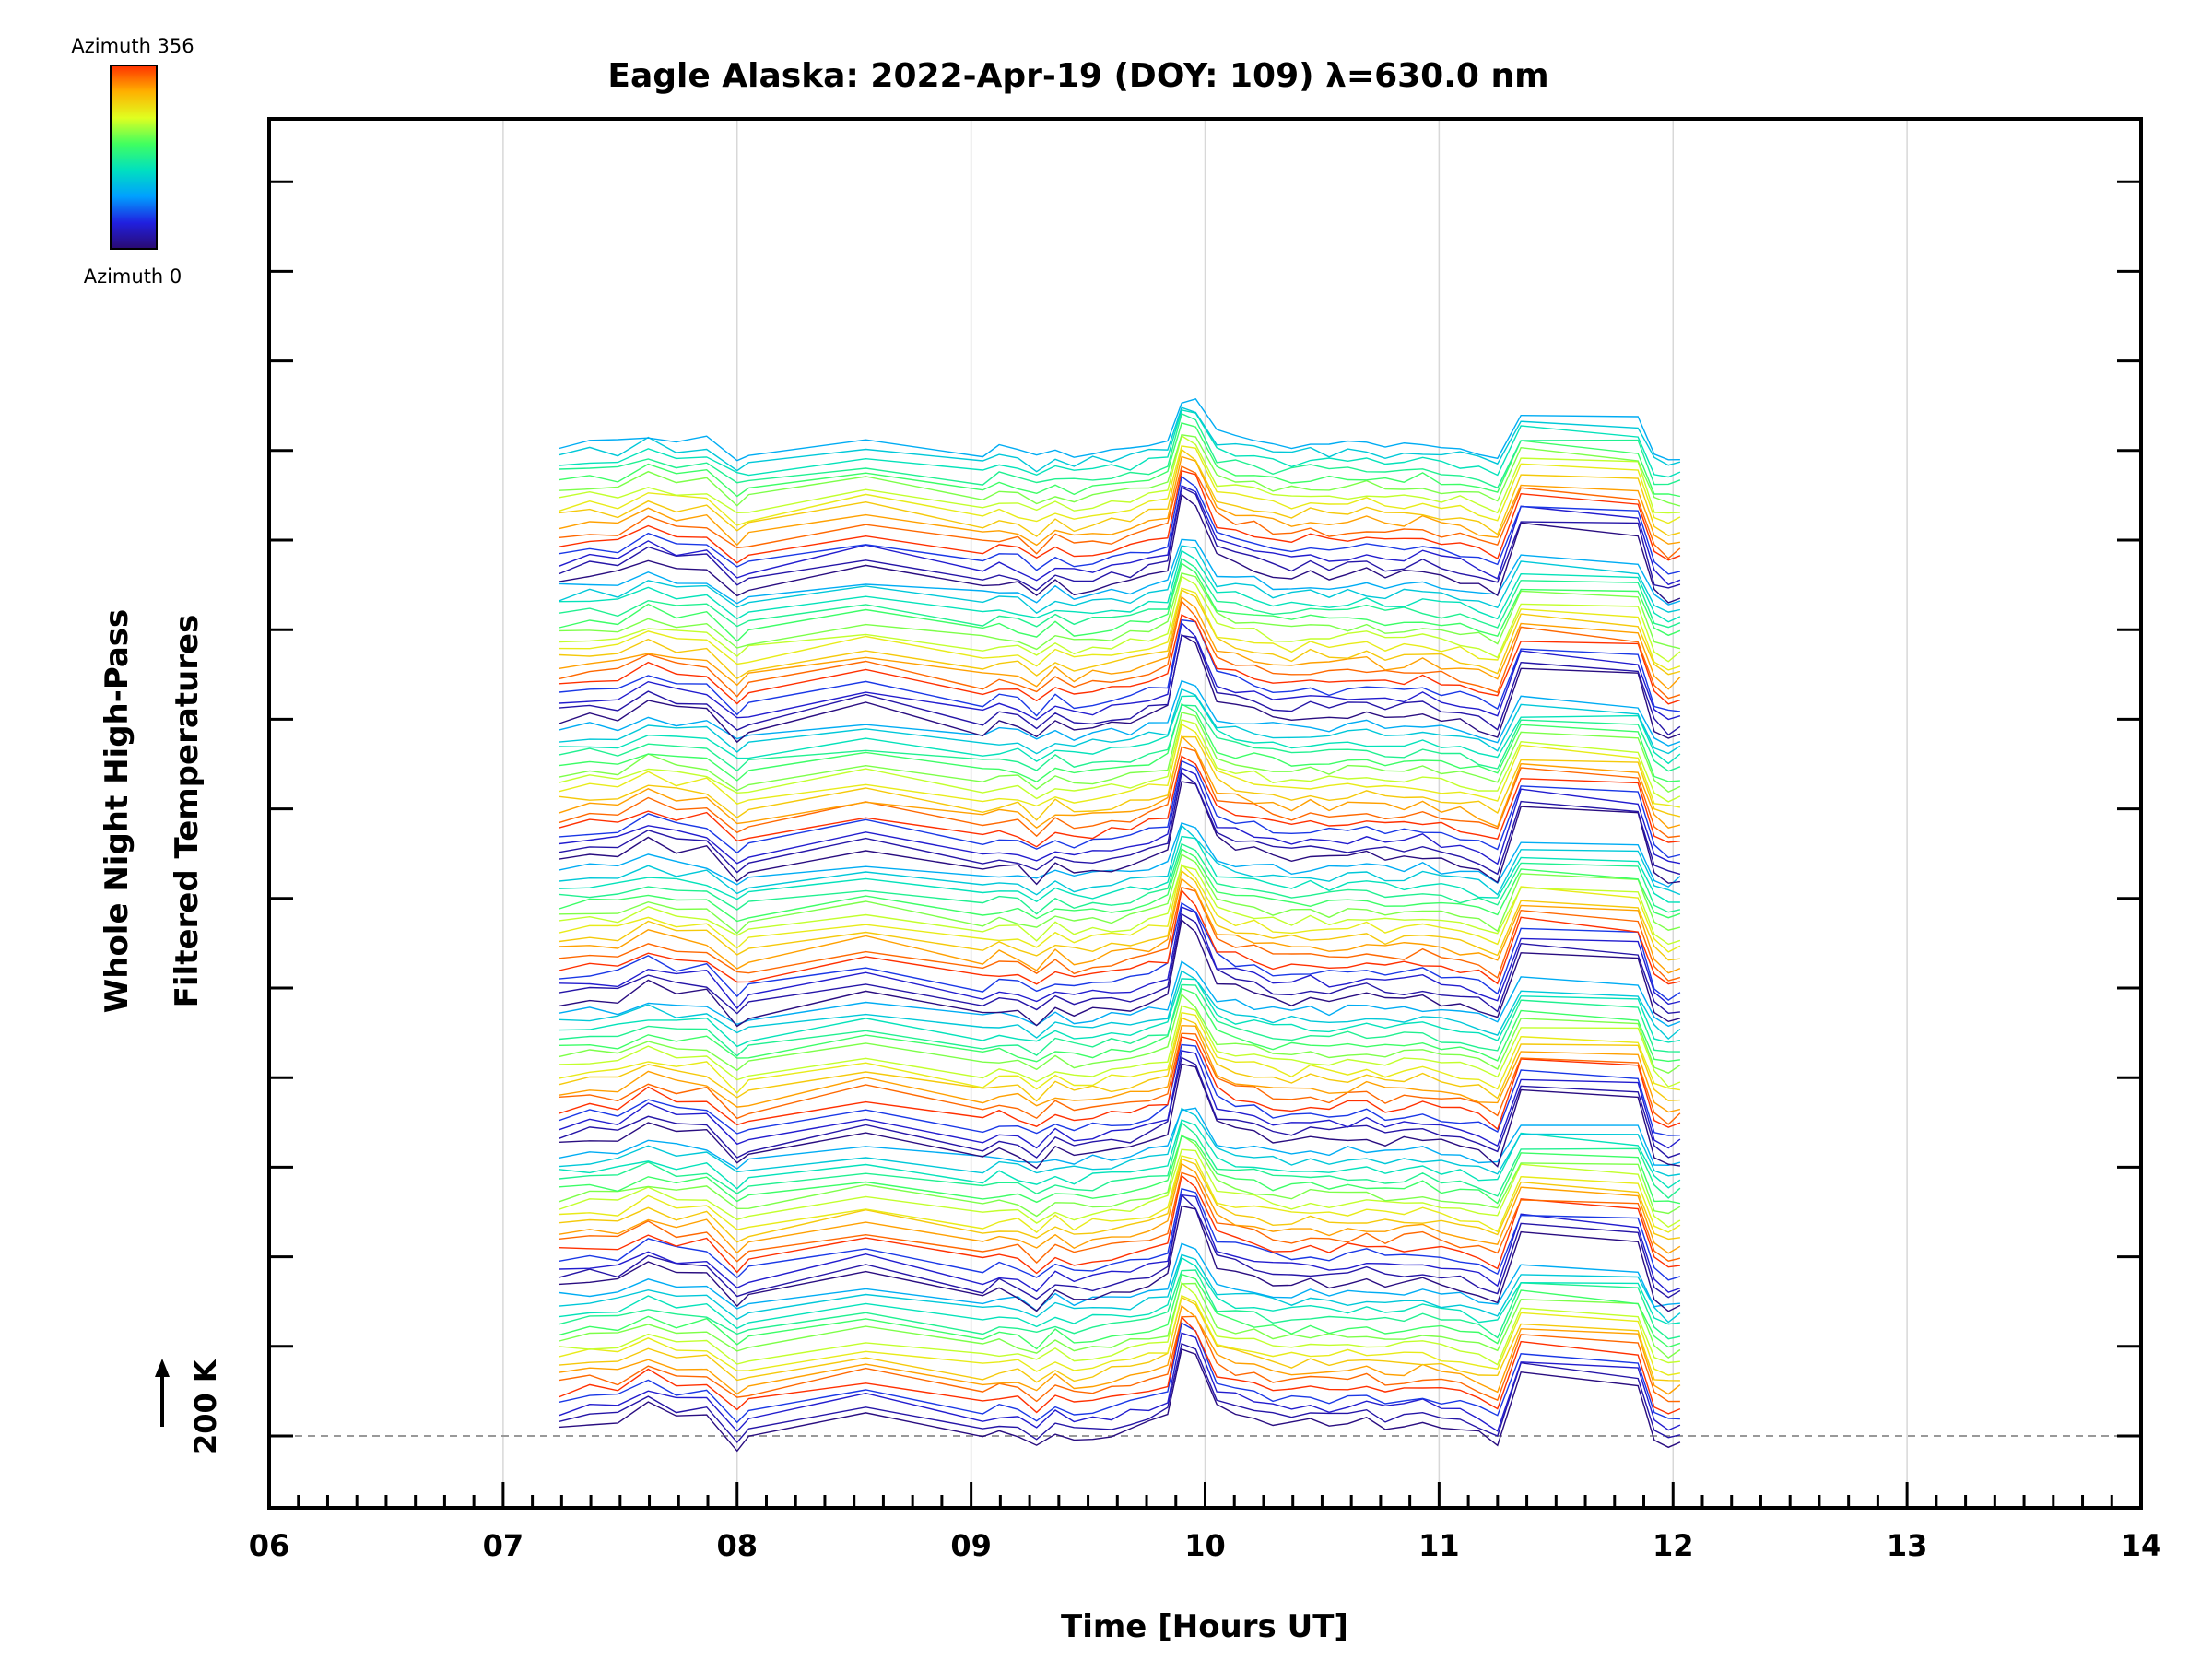 This screenshot has height=1659, width=2212. I want to click on colorbar-top-label: Azimuth 356, so click(132, 46).